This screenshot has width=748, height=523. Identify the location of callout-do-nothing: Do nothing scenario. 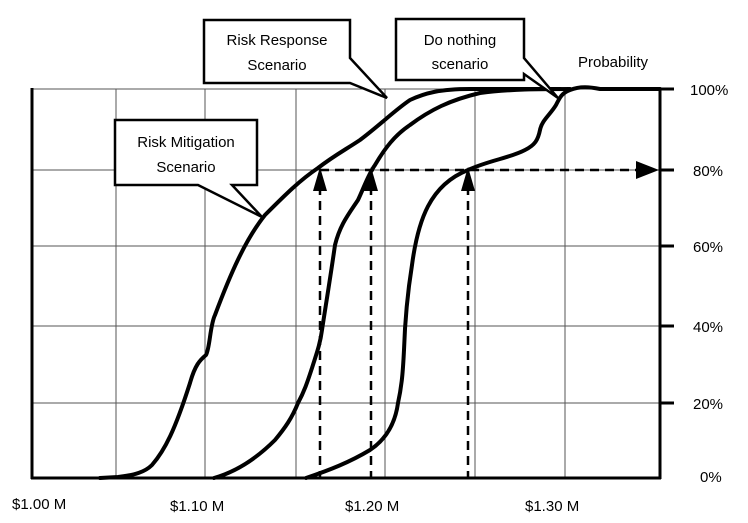
(476, 58).